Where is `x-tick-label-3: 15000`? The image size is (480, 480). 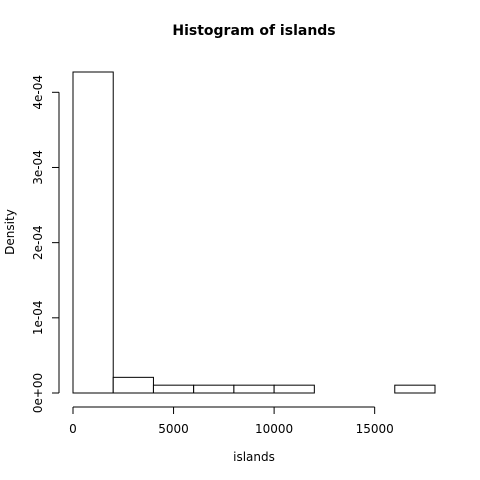
x-tick-label-3: 15000 is located at coordinates (375, 429).